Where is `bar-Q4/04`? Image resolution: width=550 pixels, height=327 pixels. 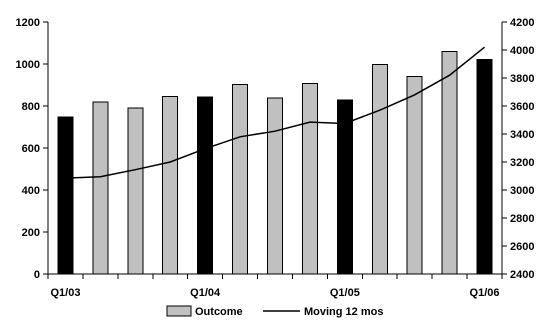
bar-Q4/04 is located at coordinates (309, 178).